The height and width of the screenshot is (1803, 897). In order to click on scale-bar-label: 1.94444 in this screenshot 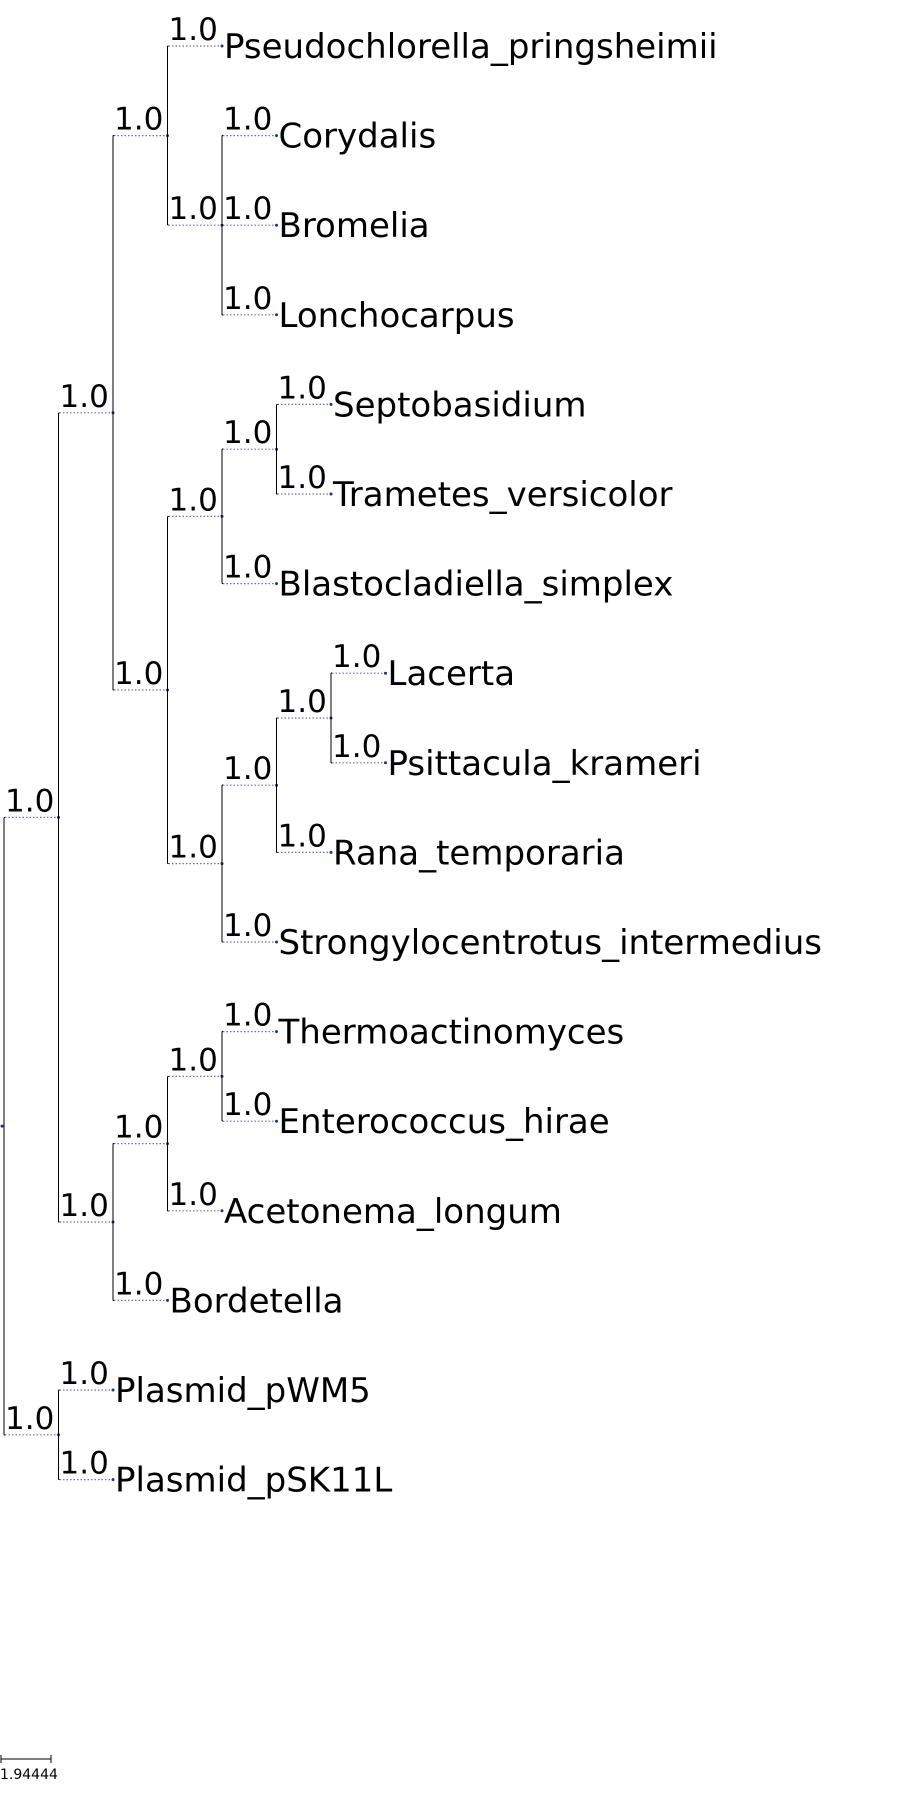, I will do `click(29, 1775)`.